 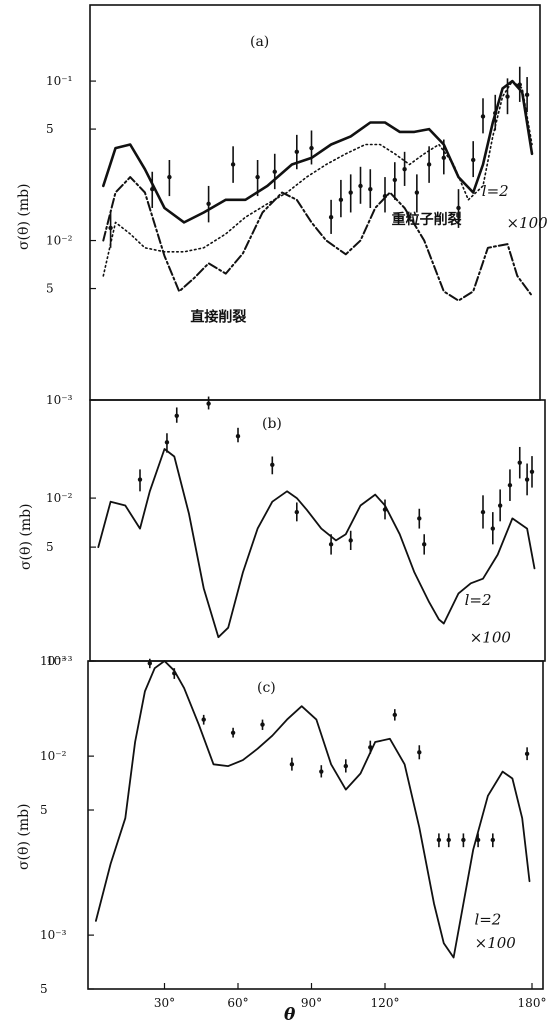 I want to click on x-tick-label: 180°, so click(x=532, y=1003).